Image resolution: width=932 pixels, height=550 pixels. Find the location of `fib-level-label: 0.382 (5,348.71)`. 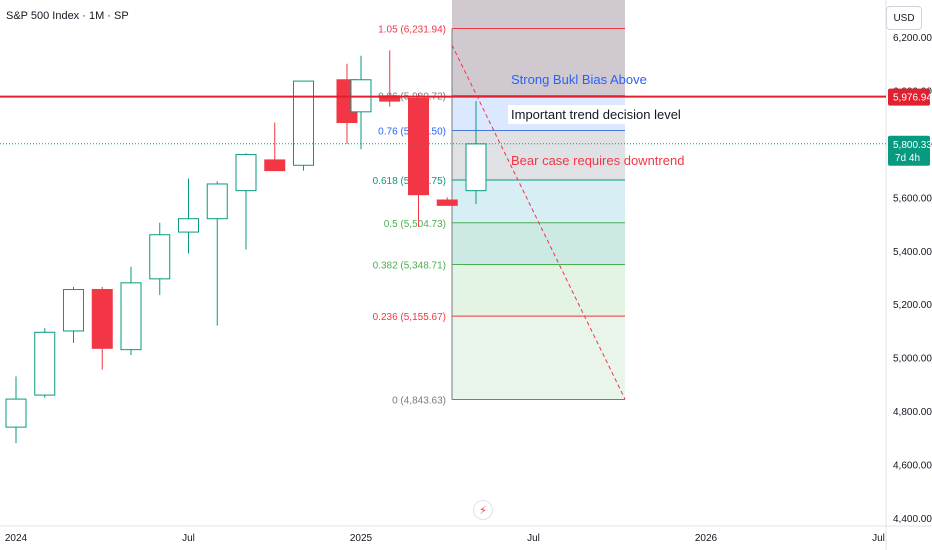

fib-level-label: 0.382 (5,348.71) is located at coordinates (409, 265).